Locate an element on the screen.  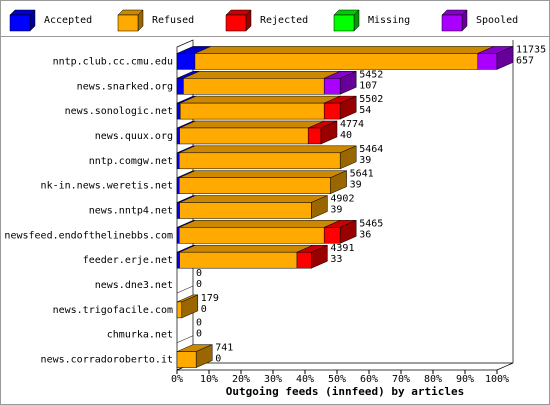
x-tick-label: 40% is located at coordinates (305, 379).